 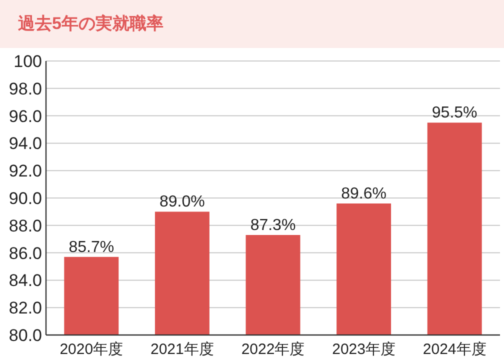 What do you see at coordinates (25, 280) in the screenshot?
I see `y-tick-label: 84.0` at bounding box center [25, 280].